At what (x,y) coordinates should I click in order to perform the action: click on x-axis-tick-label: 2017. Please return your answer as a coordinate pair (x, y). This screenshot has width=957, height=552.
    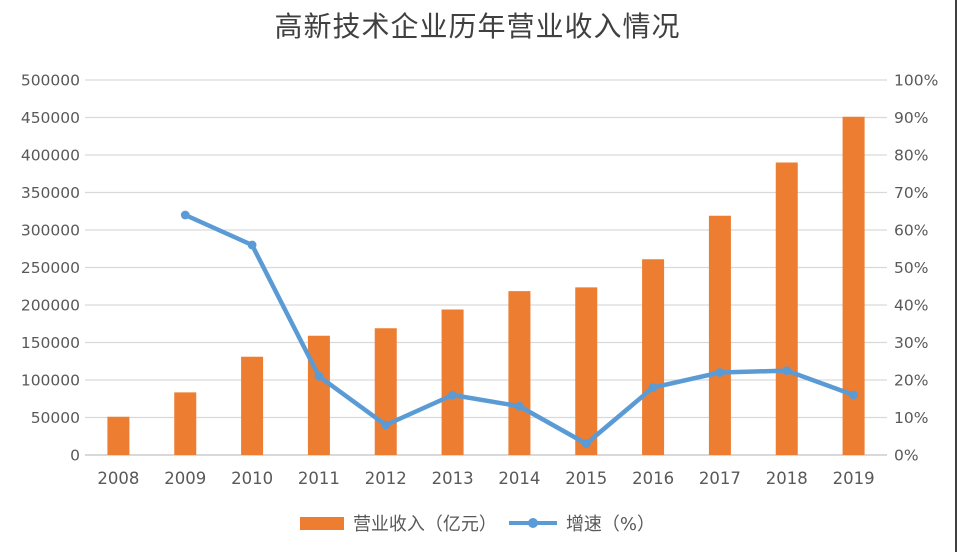
    Looking at the image, I should click on (720, 478).